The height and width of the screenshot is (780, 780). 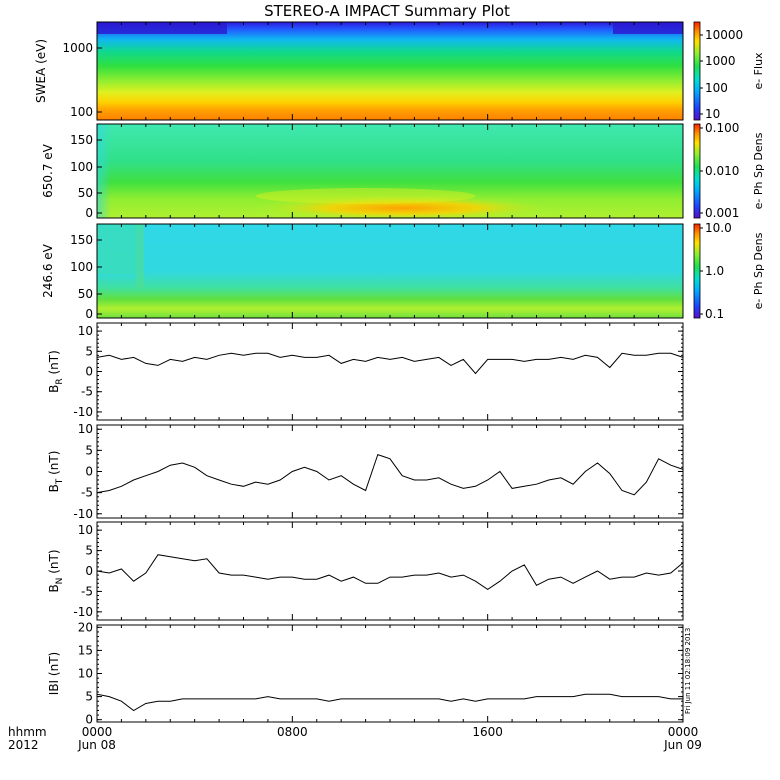 I want to click on colorbar-tick-label: 0.1, so click(x=714, y=314).